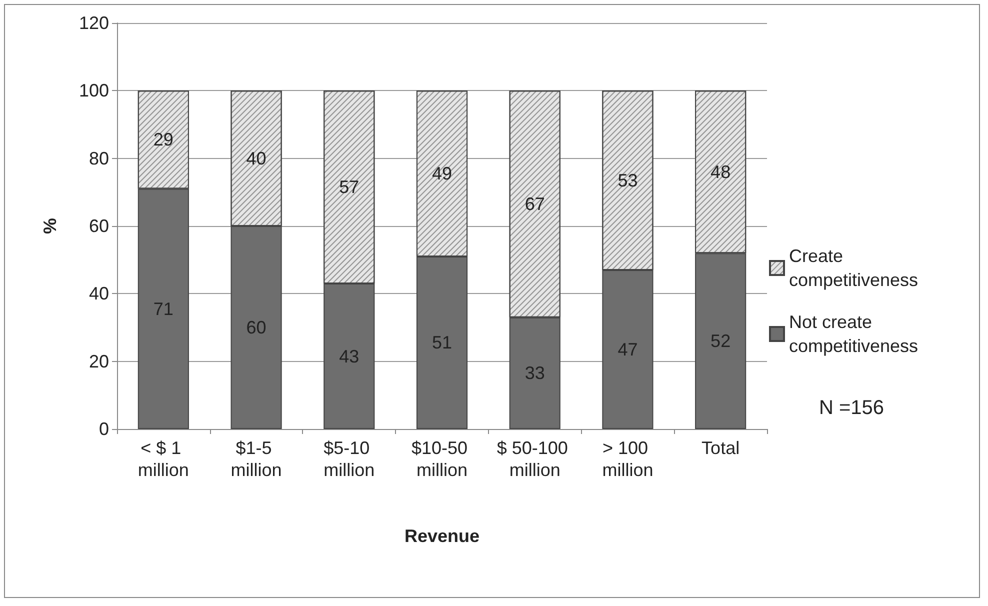 Image resolution: width=988 pixels, height=606 pixels. I want to click on x-tick-label: $5-10 million, so click(349, 459).